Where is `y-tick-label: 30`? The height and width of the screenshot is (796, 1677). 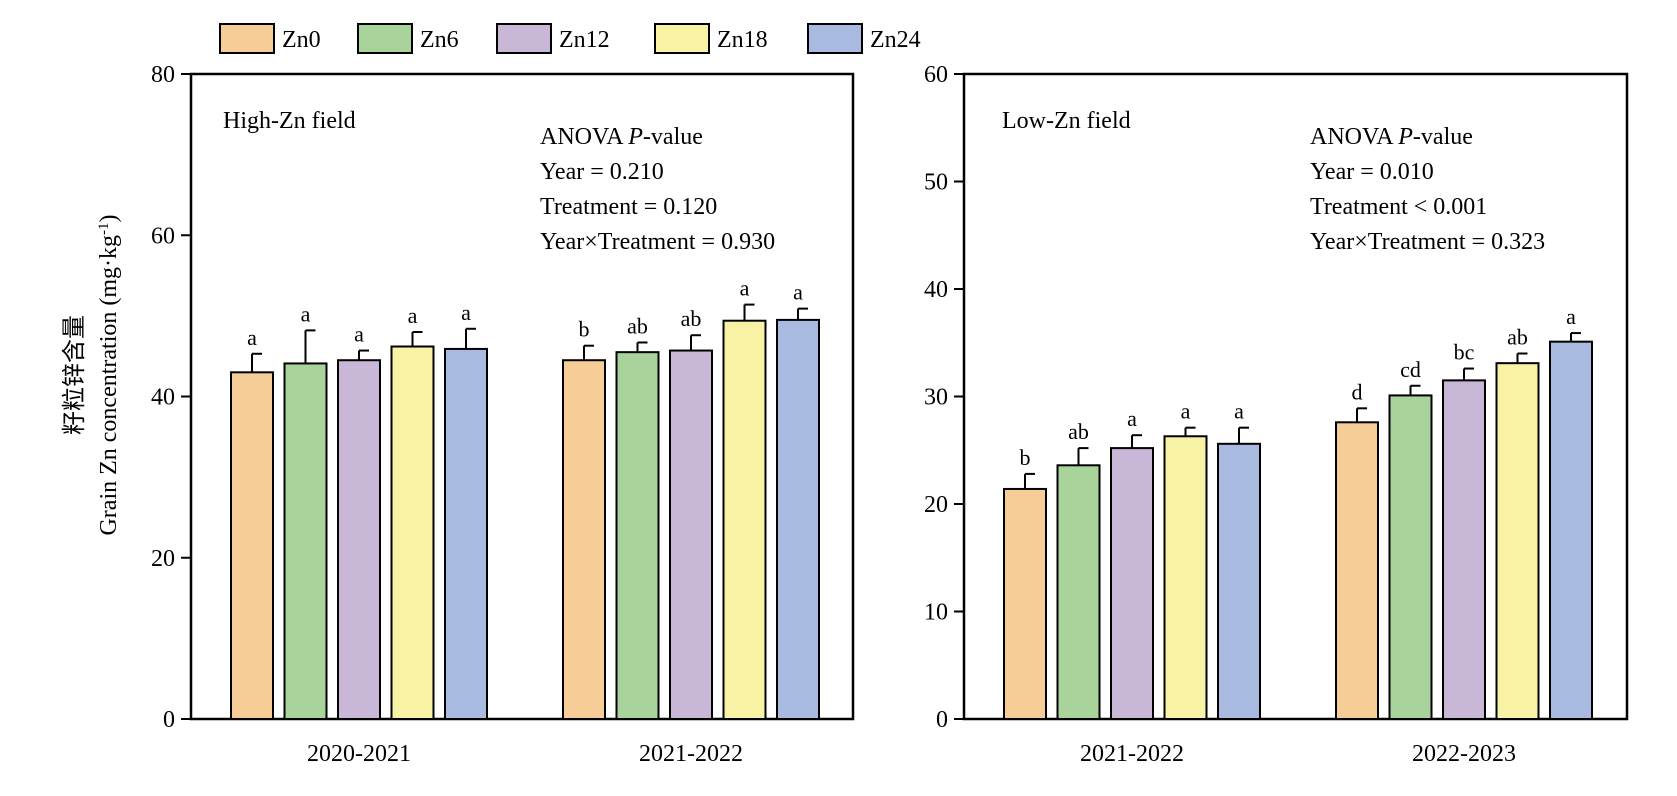
y-tick-label: 30 is located at coordinates (936, 398).